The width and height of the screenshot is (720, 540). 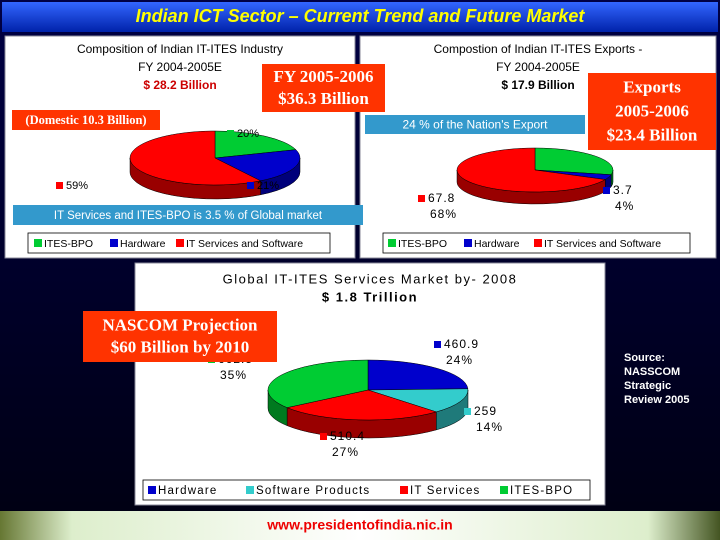 I want to click on value-label: 14%, so click(x=489, y=427).